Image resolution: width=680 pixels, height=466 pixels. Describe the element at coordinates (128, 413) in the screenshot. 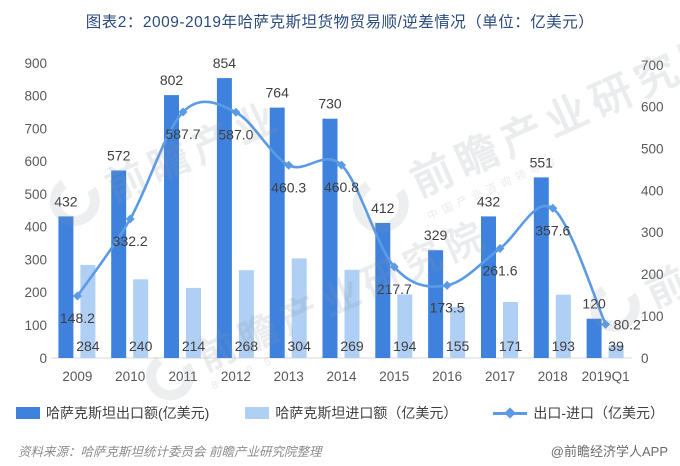

I see `legend-label-export: 哈萨克斯坦出口额(亿美元)` at that location.